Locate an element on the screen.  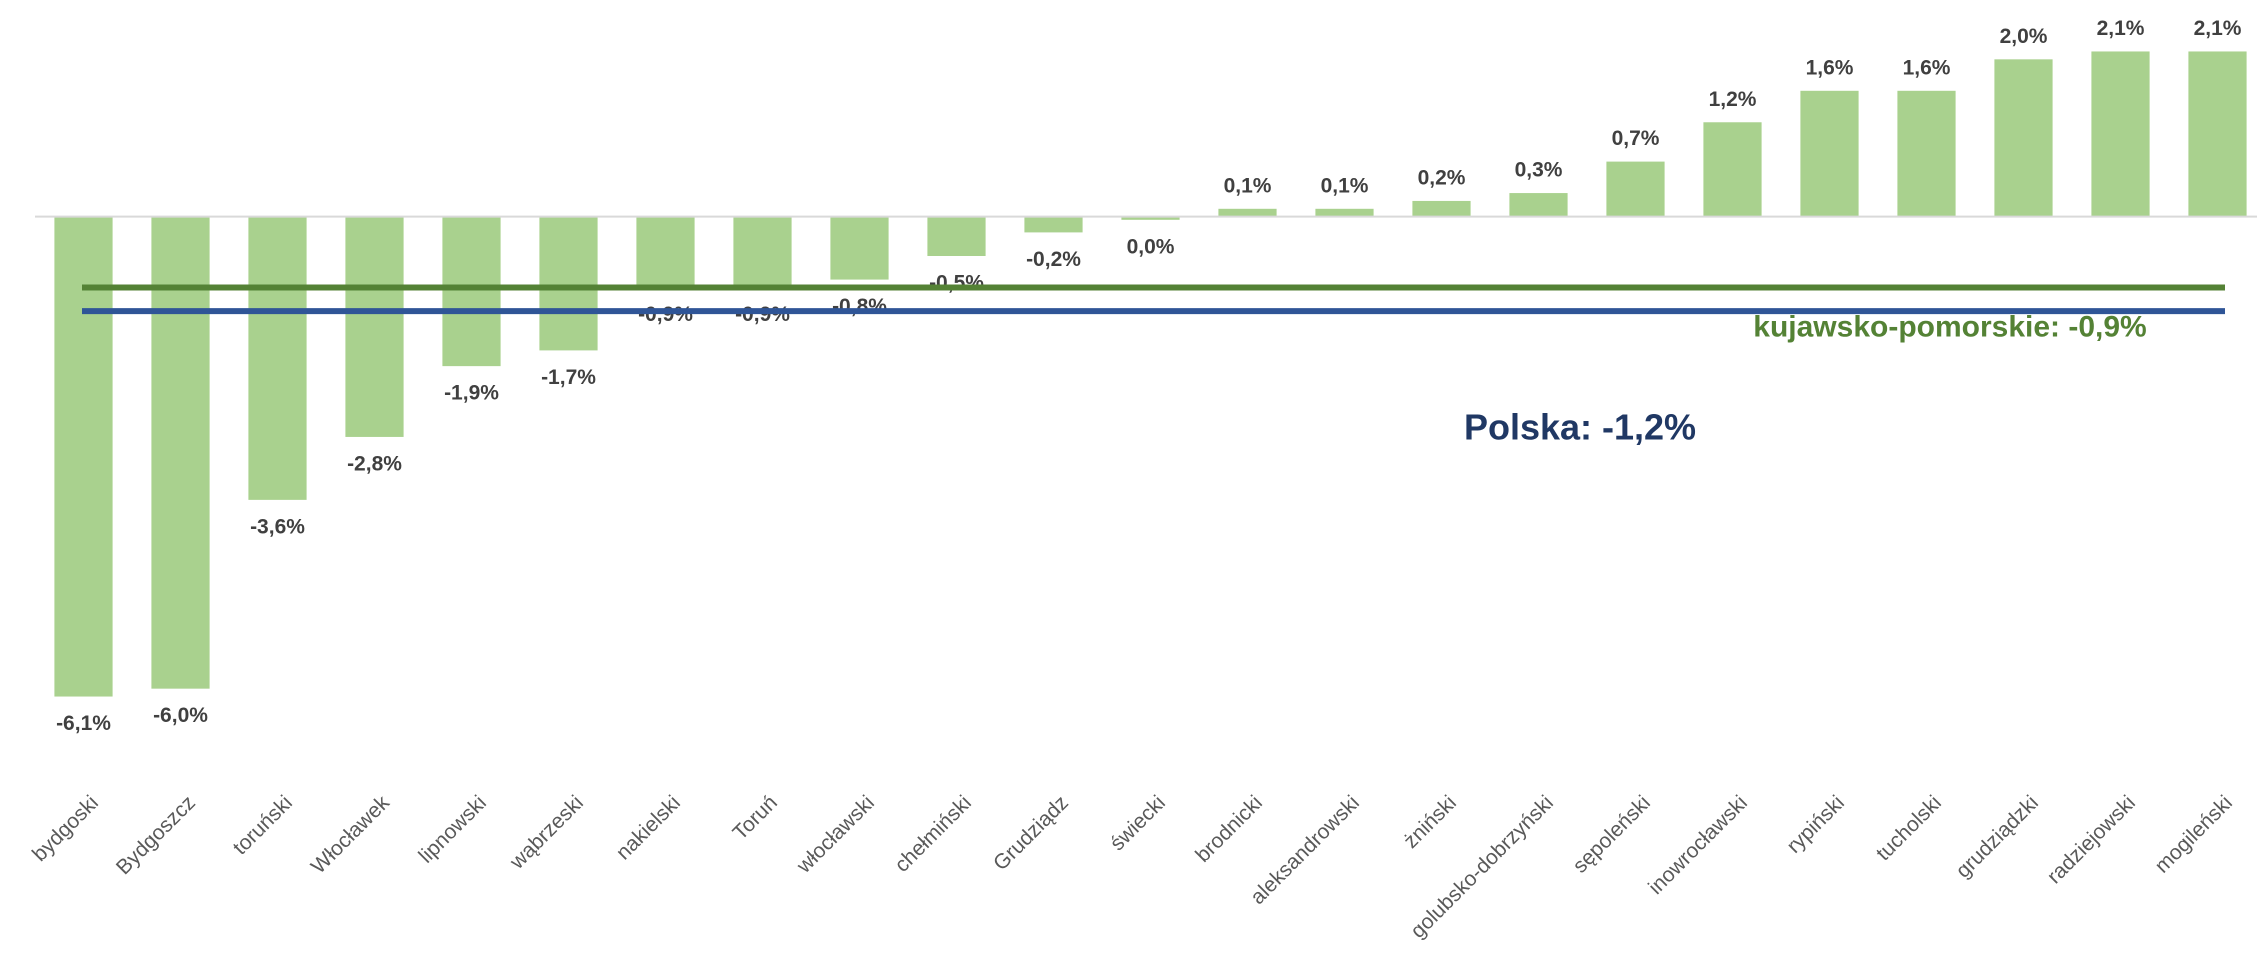
data-label: -2,8% is located at coordinates (374, 463).